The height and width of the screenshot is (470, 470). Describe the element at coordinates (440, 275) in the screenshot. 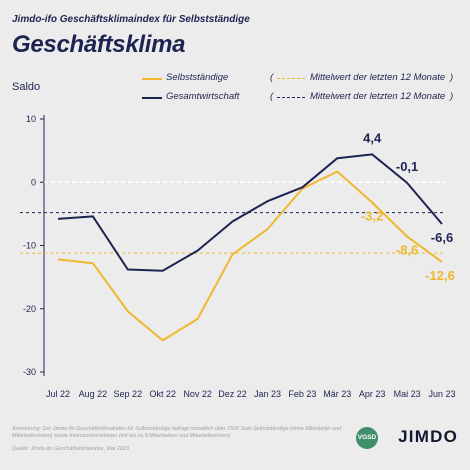

I see `data-label-selbstständige: -12,6` at that location.